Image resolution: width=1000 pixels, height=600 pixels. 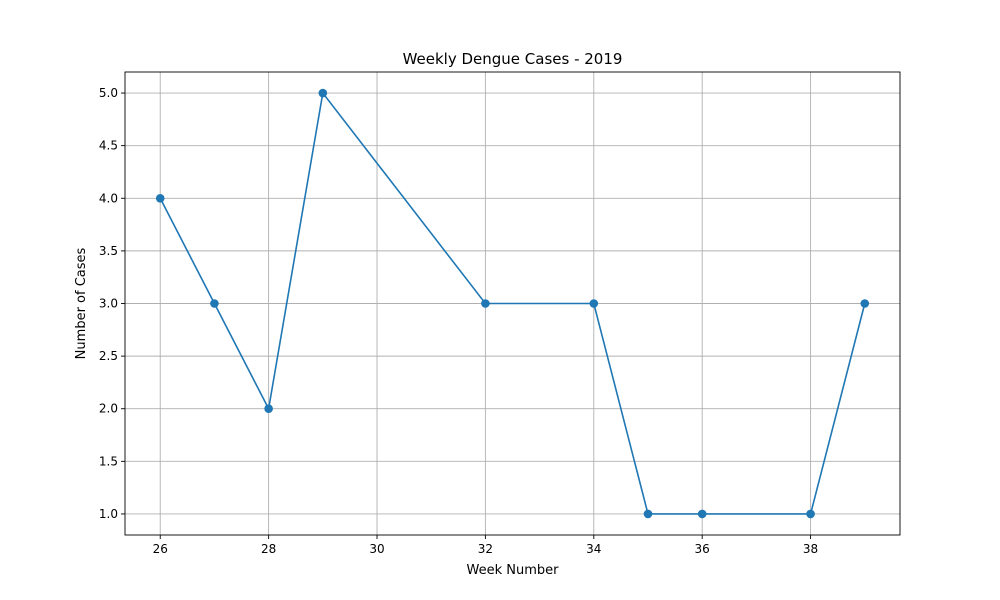 What do you see at coordinates (81, 303) in the screenshot?
I see `y-axis-label: Number of Cases` at bounding box center [81, 303].